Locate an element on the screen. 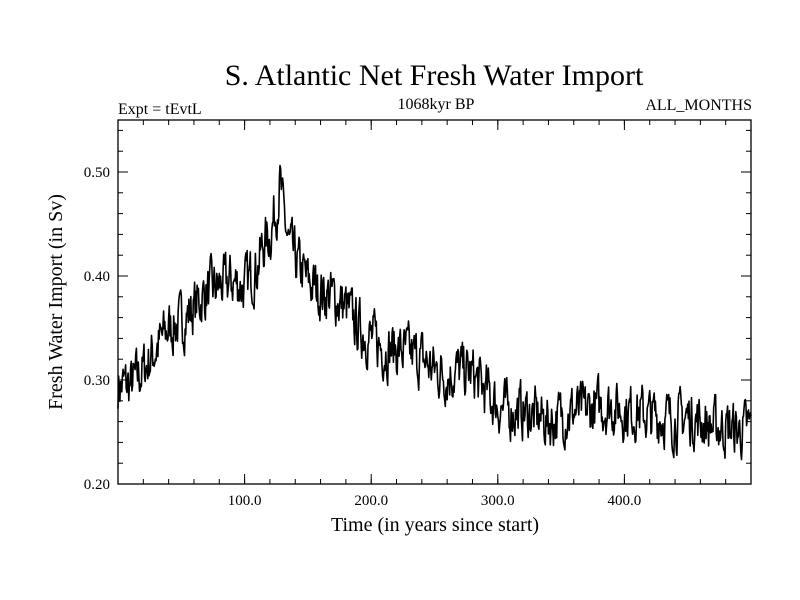 Image resolution: width=800 pixels, height=600 pixels. y-axis-label: Fresh Water Import (in Sv) is located at coordinates (56, 302).